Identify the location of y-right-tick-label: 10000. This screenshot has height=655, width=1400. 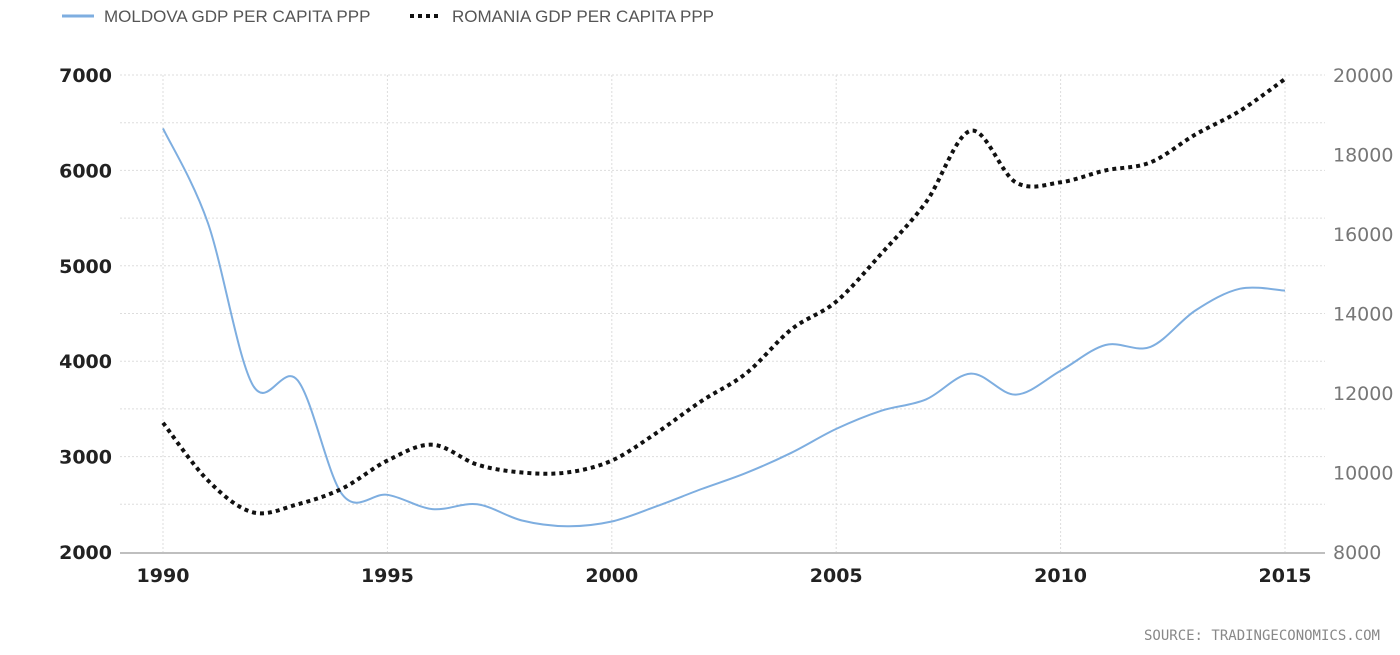
(1363, 474).